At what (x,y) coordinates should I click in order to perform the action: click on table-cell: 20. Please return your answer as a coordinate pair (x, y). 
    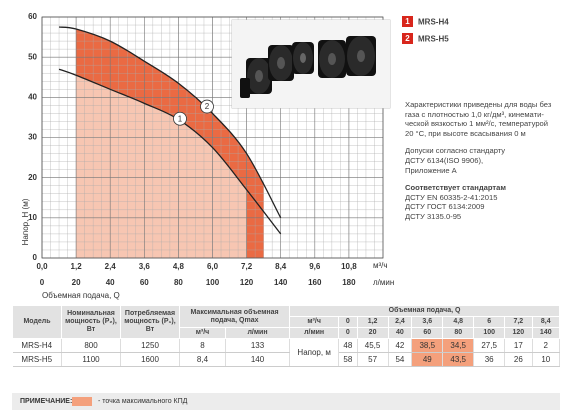
    Looking at the image, I should click on (372, 333).